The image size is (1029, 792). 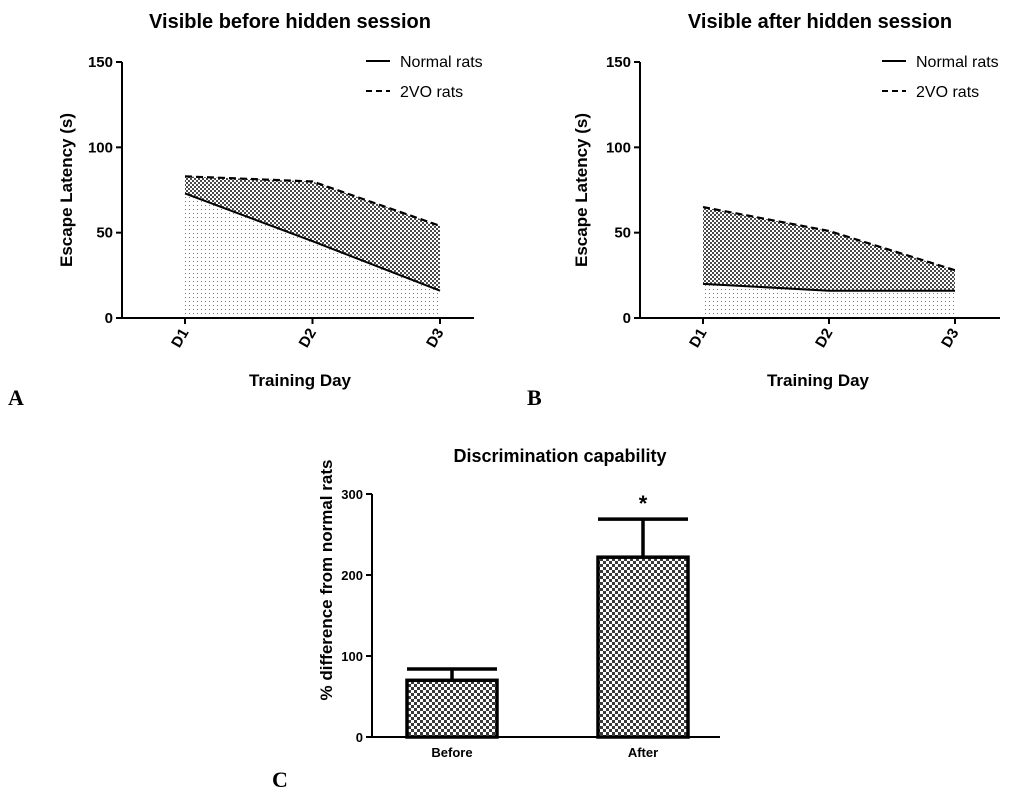 What do you see at coordinates (66, 190) in the screenshot?
I see `panel-a-ylabel: Escape Latency (s)` at bounding box center [66, 190].